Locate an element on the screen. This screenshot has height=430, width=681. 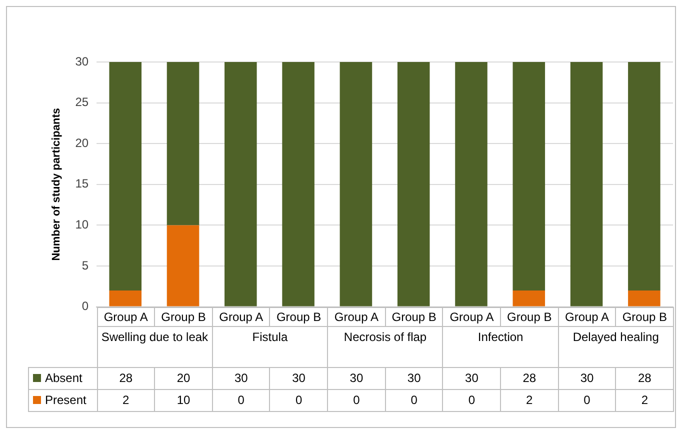
legend-label: Absent is located at coordinates (63, 378).